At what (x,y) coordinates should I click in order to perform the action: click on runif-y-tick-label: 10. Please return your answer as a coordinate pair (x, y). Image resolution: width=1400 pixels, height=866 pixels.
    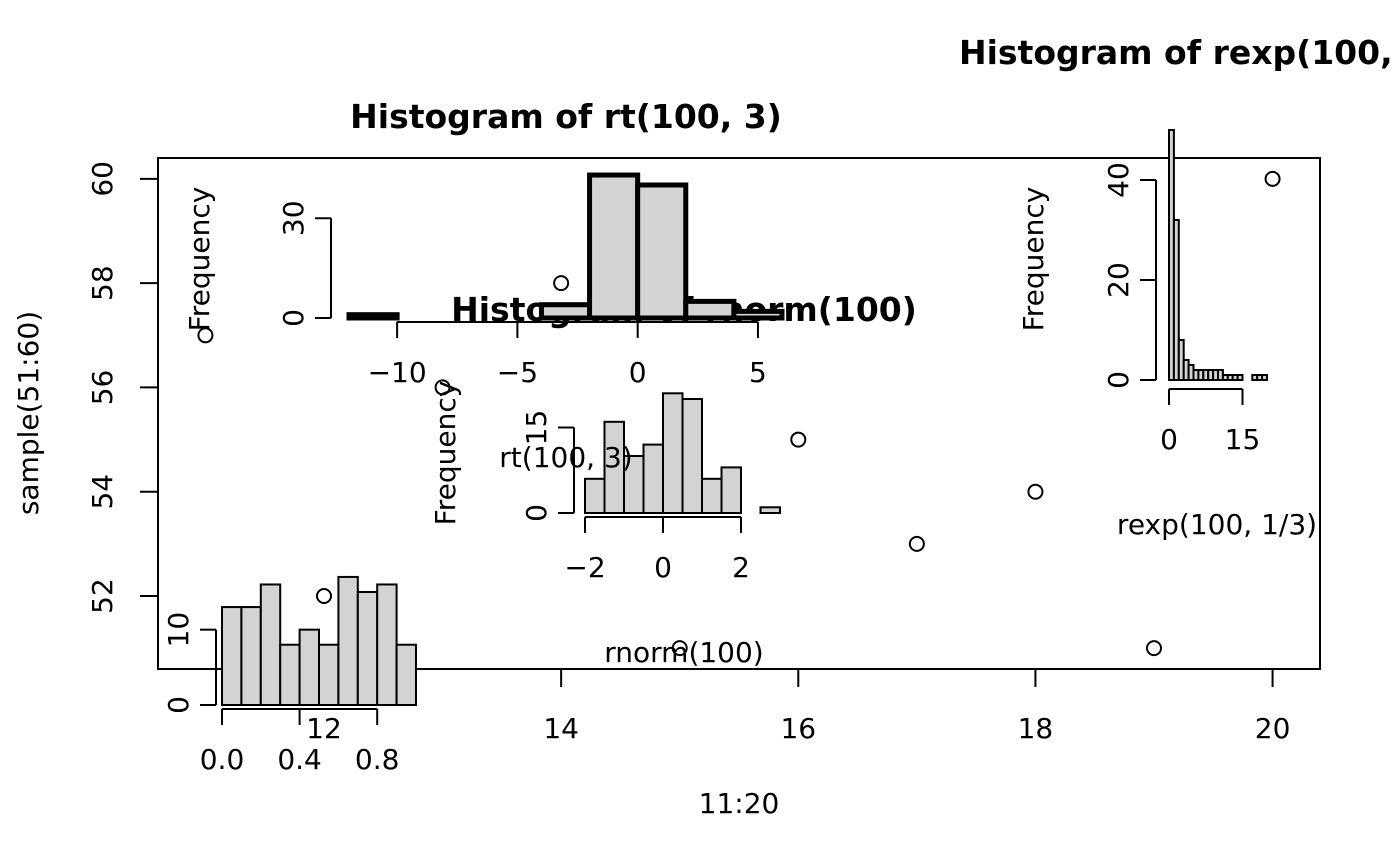
    Looking at the image, I should click on (178, 630).